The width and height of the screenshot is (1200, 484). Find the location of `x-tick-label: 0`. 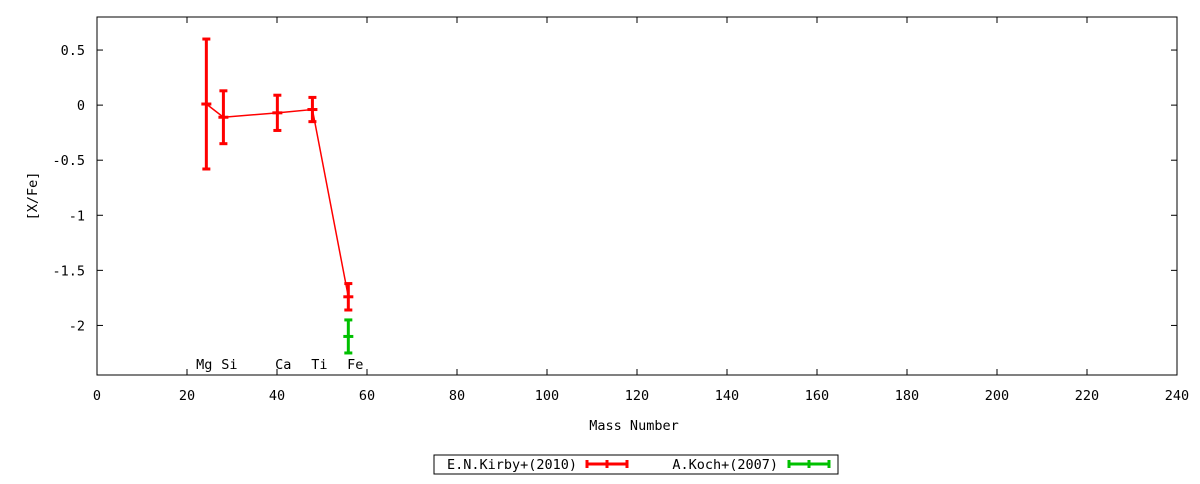

x-tick-label: 0 is located at coordinates (97, 396).